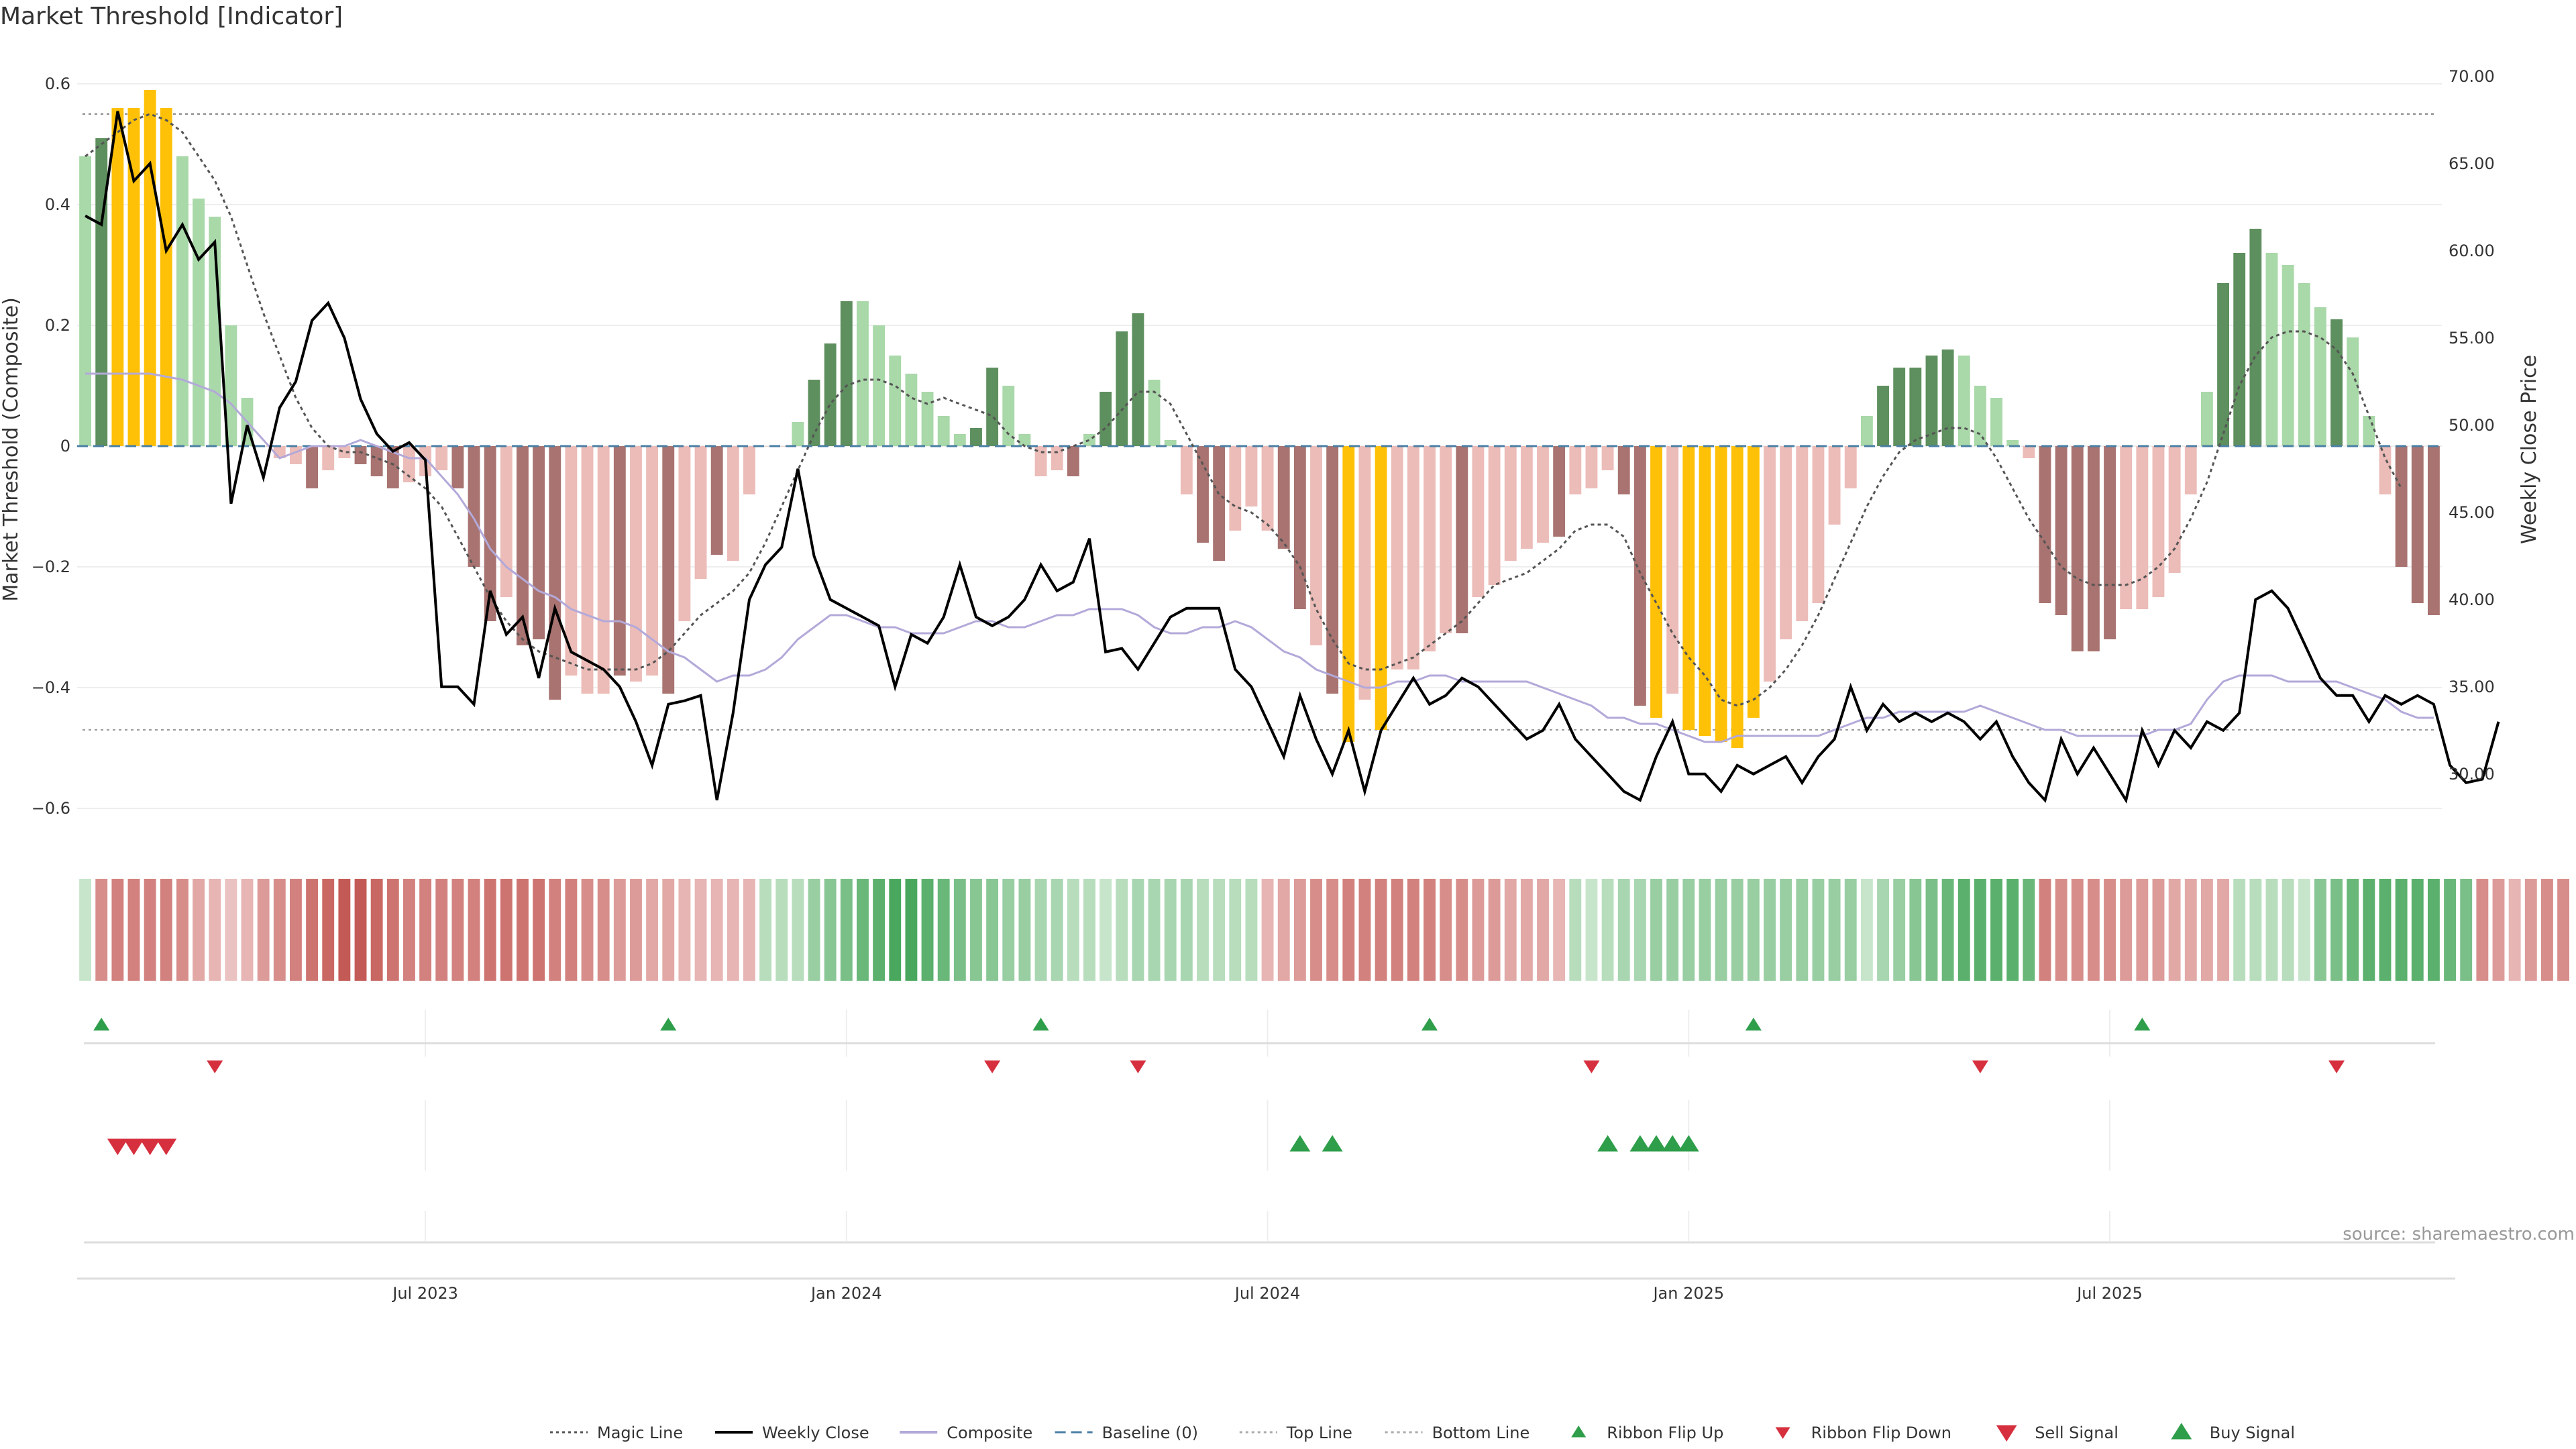 Image resolution: width=2576 pixels, height=1449 pixels. Describe the element at coordinates (133, 1146) in the screenshot. I see `sell-signal-marker` at that location.